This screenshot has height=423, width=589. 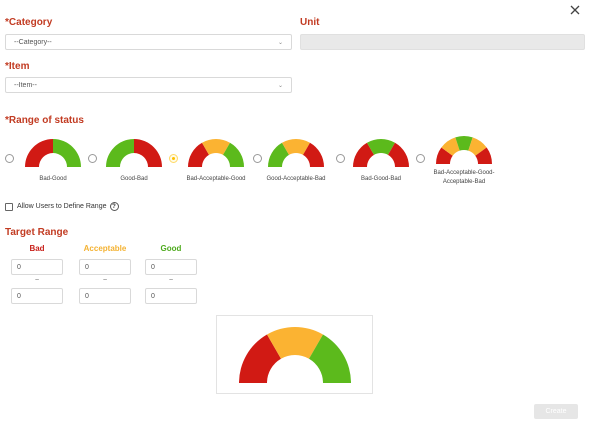 I want to click on gauge-preview, so click(x=294, y=354).